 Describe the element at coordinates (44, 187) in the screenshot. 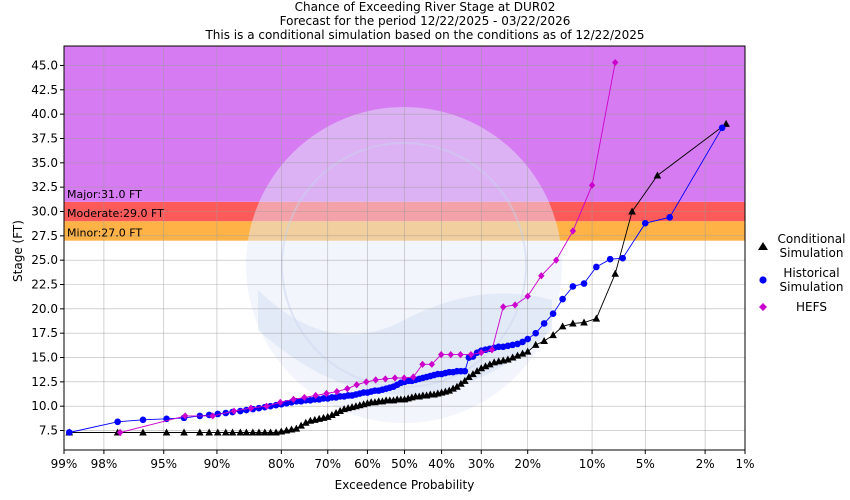

I see `y-tick-label: 32.5` at that location.